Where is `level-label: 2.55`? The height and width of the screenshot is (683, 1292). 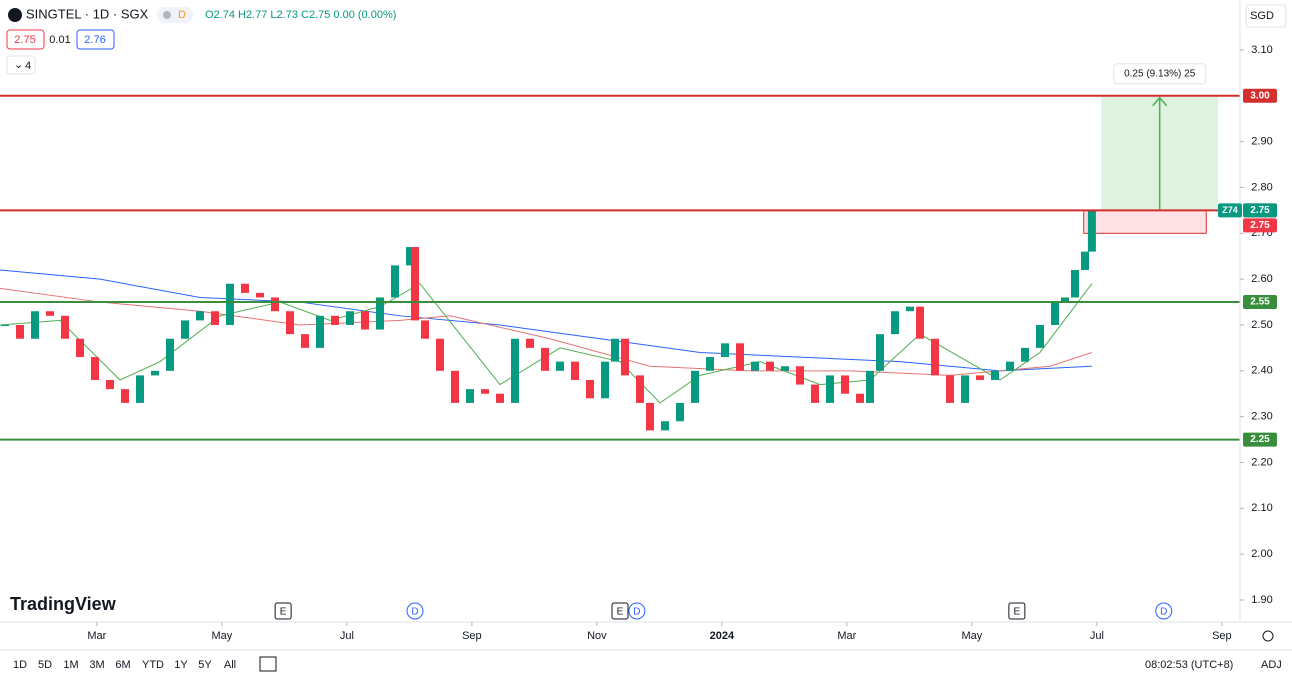 level-label: 2.55 is located at coordinates (1260, 302).